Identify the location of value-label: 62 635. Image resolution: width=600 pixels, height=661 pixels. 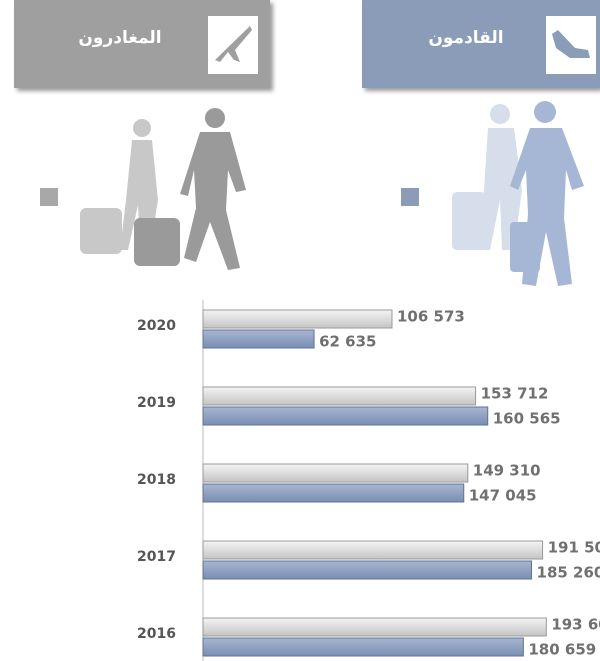
(347, 342).